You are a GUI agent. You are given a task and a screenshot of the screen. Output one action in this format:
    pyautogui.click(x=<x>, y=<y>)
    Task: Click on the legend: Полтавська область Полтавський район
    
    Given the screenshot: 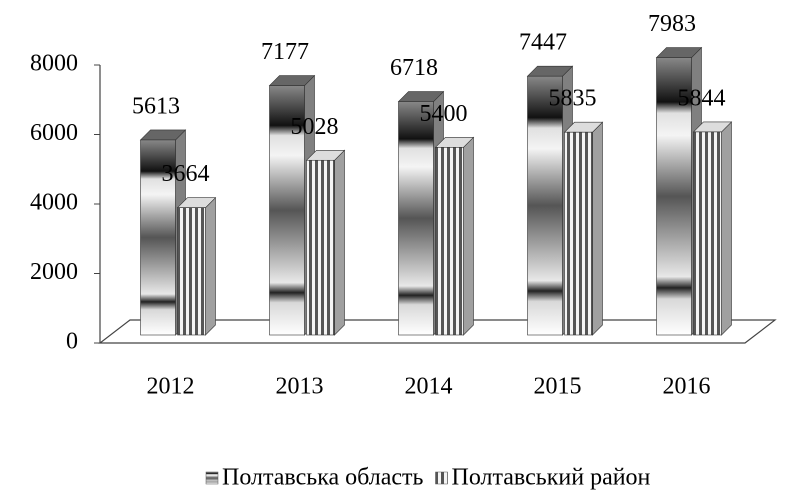 What is the action you would take?
    pyautogui.click(x=428, y=478)
    